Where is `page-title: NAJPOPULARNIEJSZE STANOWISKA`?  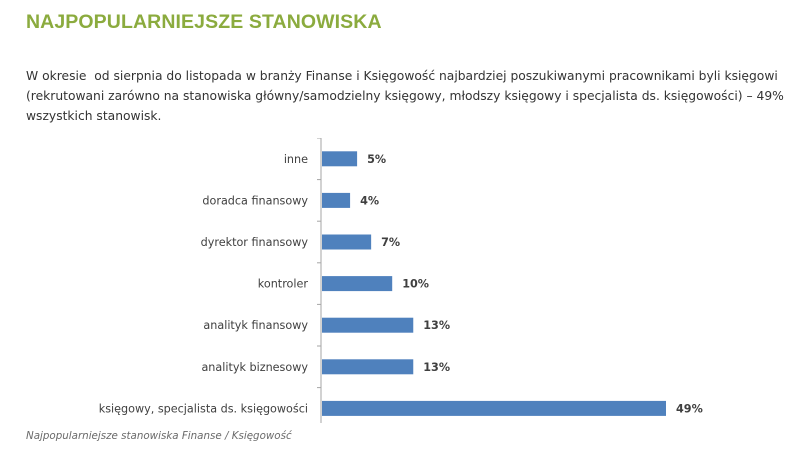
page-title: NAJPOPULARNIEJSZE STANOWISKA is located at coordinates (204, 22).